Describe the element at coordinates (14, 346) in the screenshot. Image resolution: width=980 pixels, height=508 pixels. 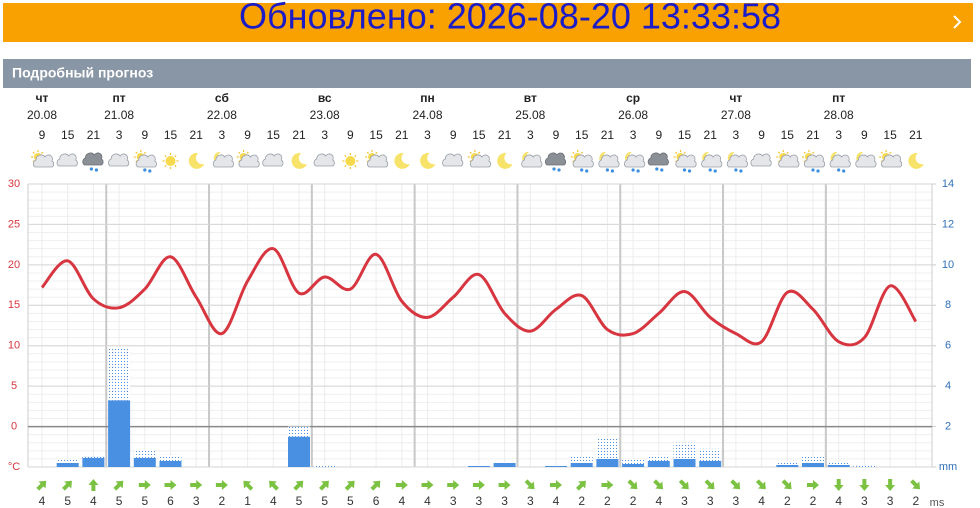
I see `y-tick-label: 10` at that location.